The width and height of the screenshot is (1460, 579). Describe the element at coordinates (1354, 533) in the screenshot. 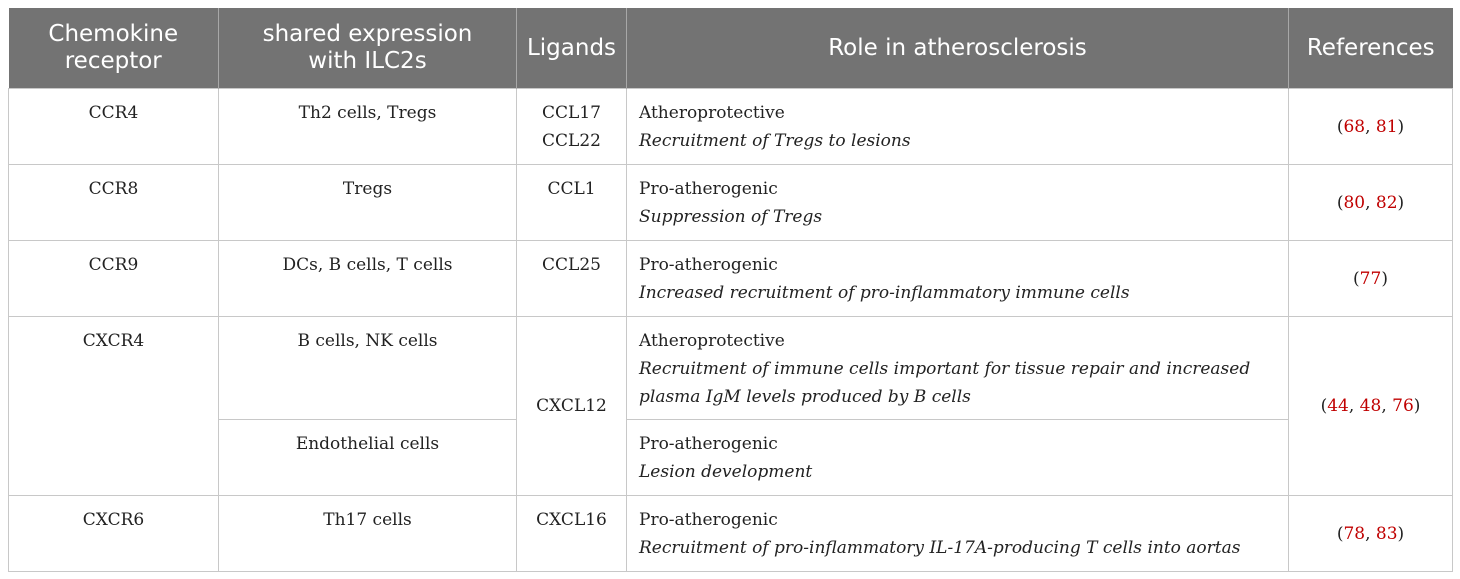

I see `reference-link: 78` at that location.